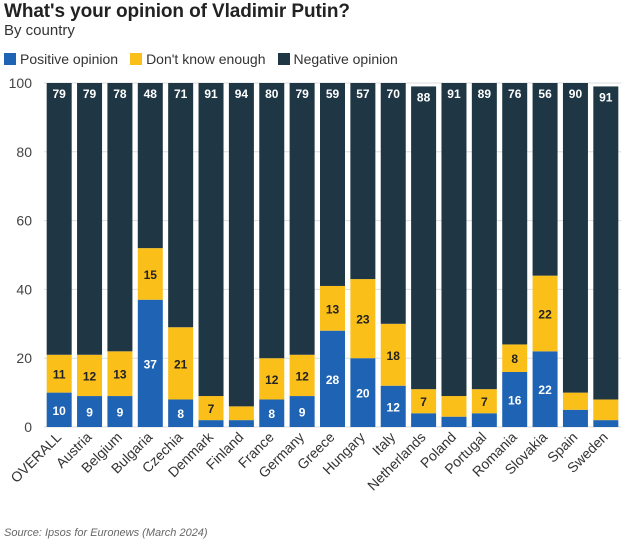 This screenshot has width=621, height=543. I want to click on data-label: 70, so click(394, 94).